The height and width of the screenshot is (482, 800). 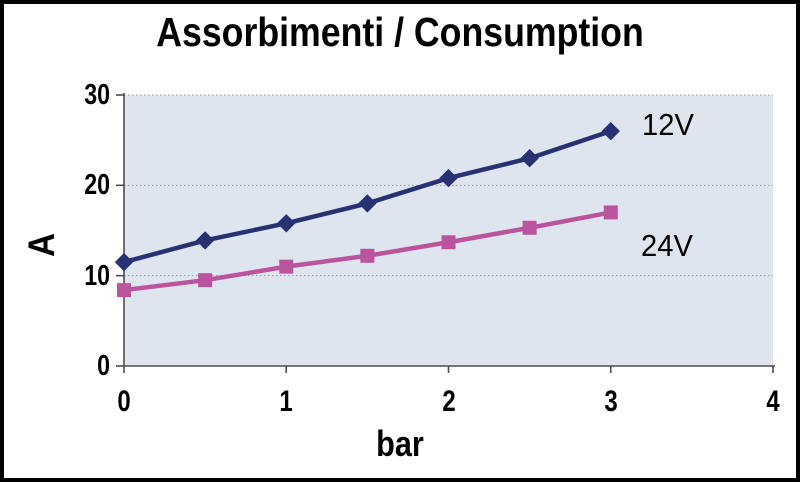 What do you see at coordinates (400, 32) in the screenshot?
I see `chart-title: Assorbimenti / Consumption` at bounding box center [400, 32].